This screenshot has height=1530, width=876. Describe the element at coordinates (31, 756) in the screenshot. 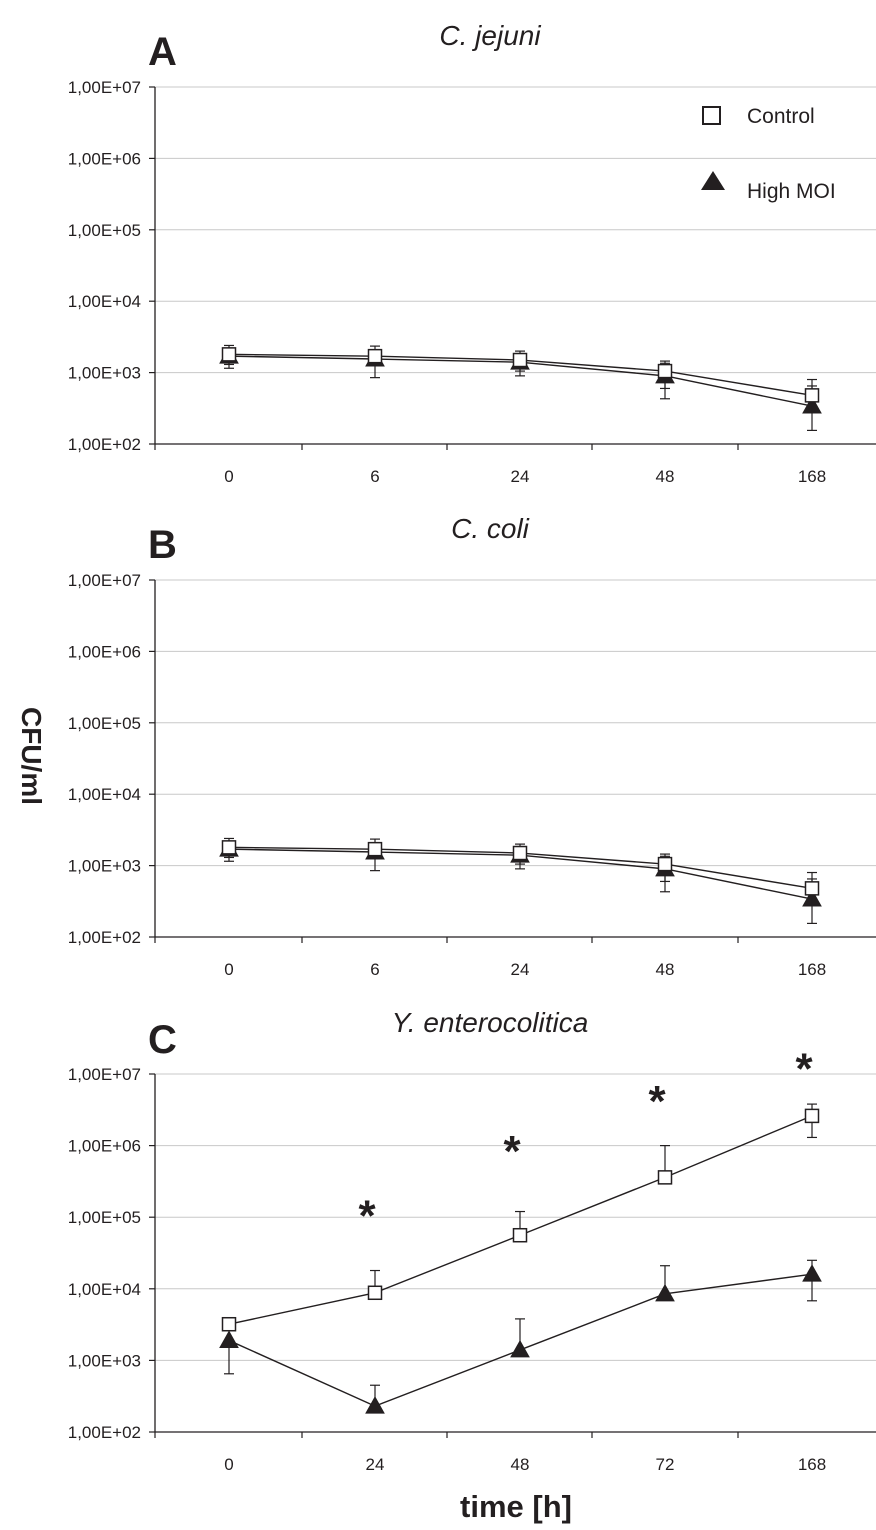

I see `y-axis-label: CFU/ml` at that location.